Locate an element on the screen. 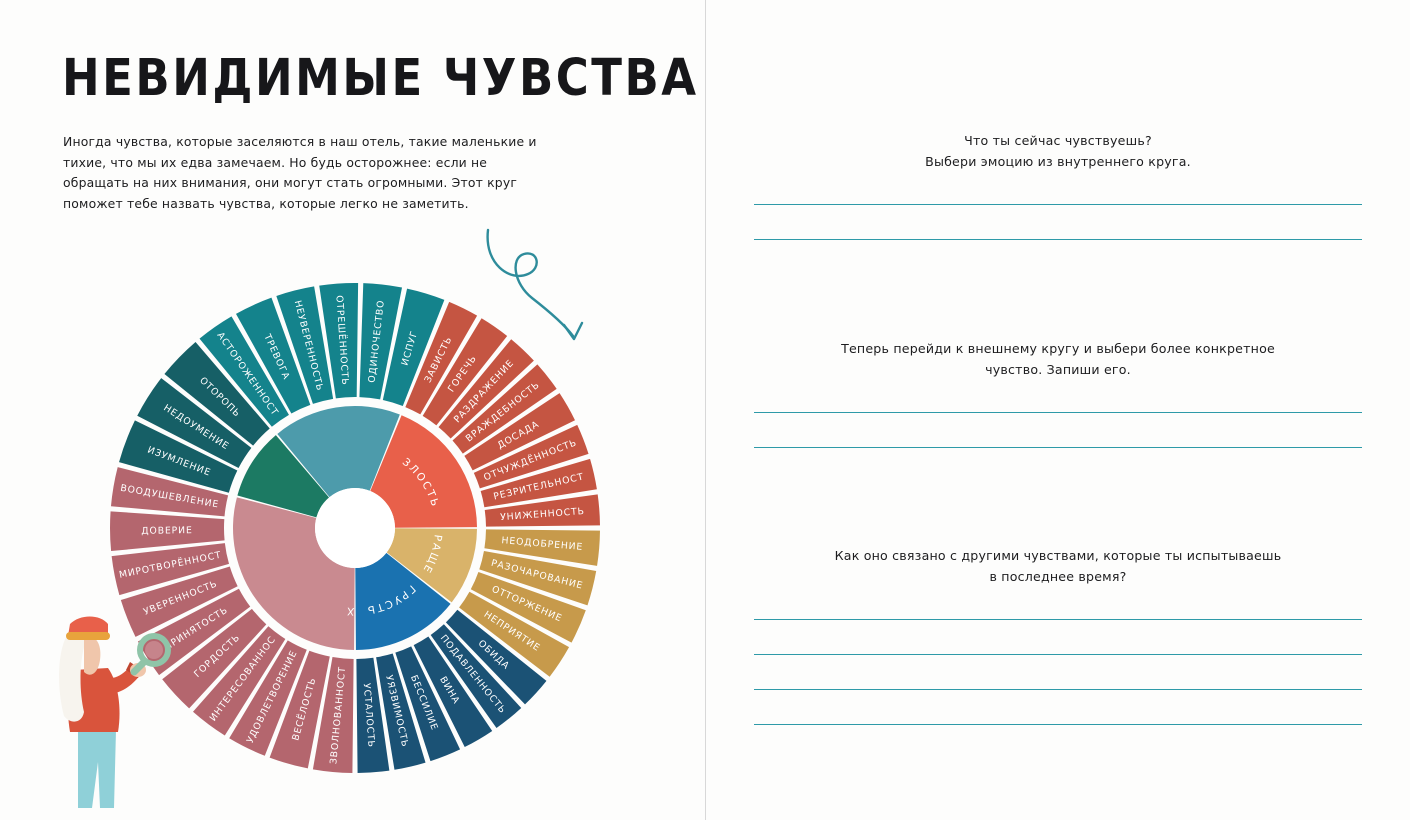 This screenshot has width=1410, height=820. character-hat-band is located at coordinates (88, 636).